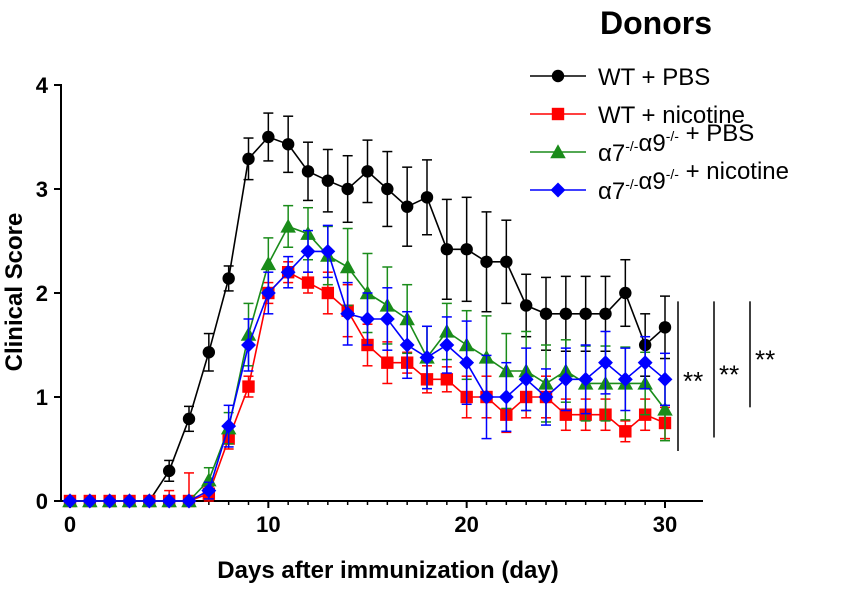 The width and height of the screenshot is (850, 590). I want to click on y-axis-title: Clinical Score, so click(14, 292).